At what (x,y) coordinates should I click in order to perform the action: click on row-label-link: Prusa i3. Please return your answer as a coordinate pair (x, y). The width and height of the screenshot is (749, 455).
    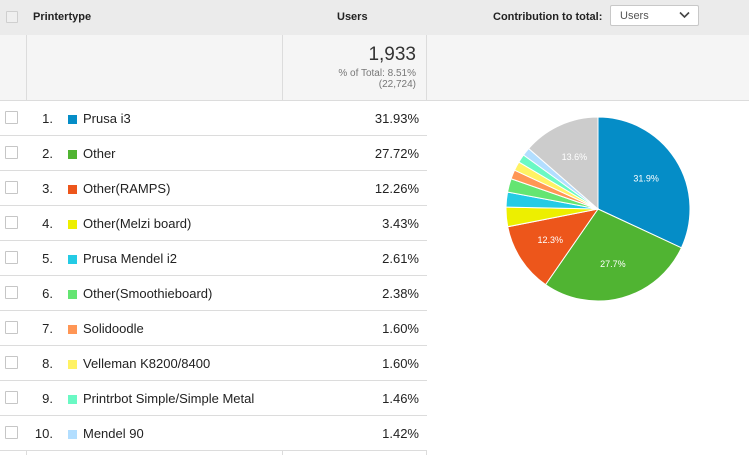
    Looking at the image, I should click on (107, 118).